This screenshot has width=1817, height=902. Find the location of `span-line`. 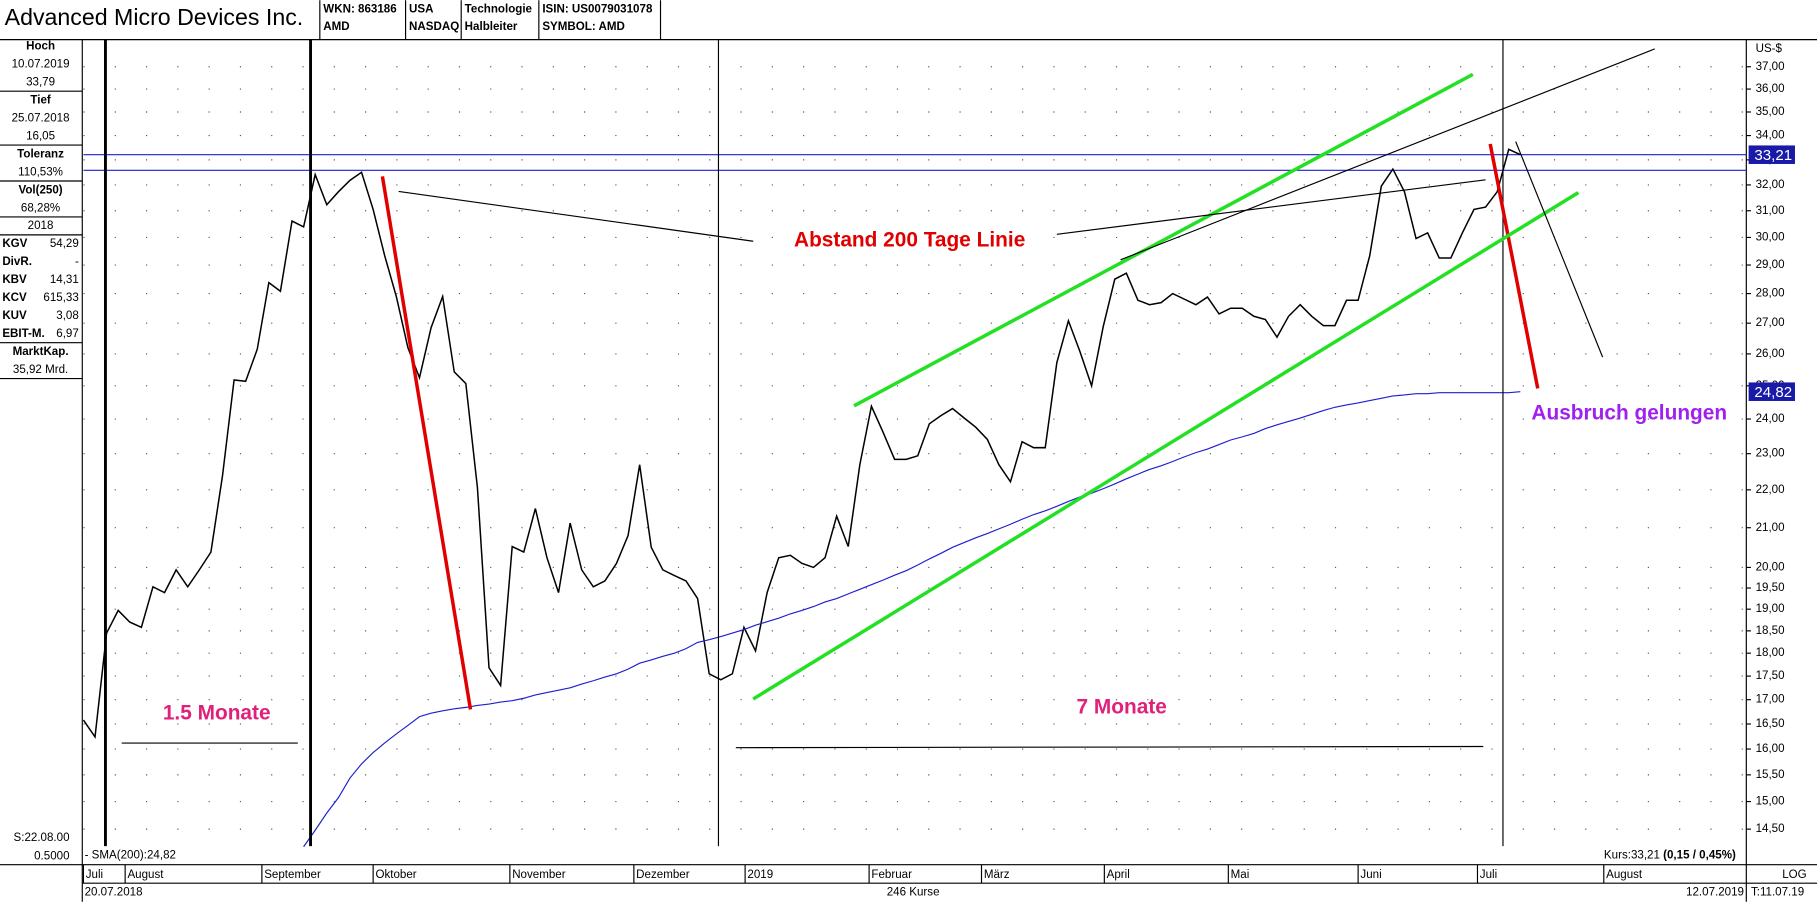

span-line is located at coordinates (1109, 747).